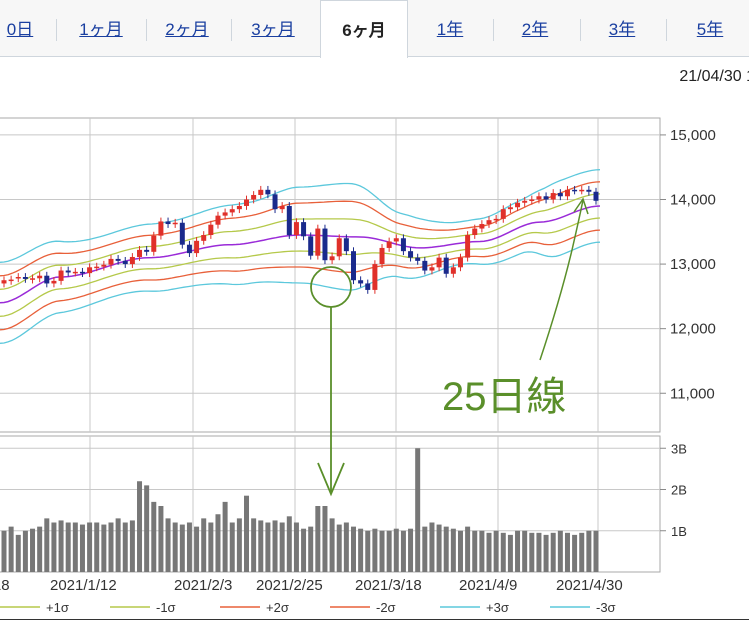 The height and width of the screenshot is (642, 749). What do you see at coordinates (692, 393) in the screenshot?
I see `price-tick-label: 11,000` at bounding box center [692, 393].